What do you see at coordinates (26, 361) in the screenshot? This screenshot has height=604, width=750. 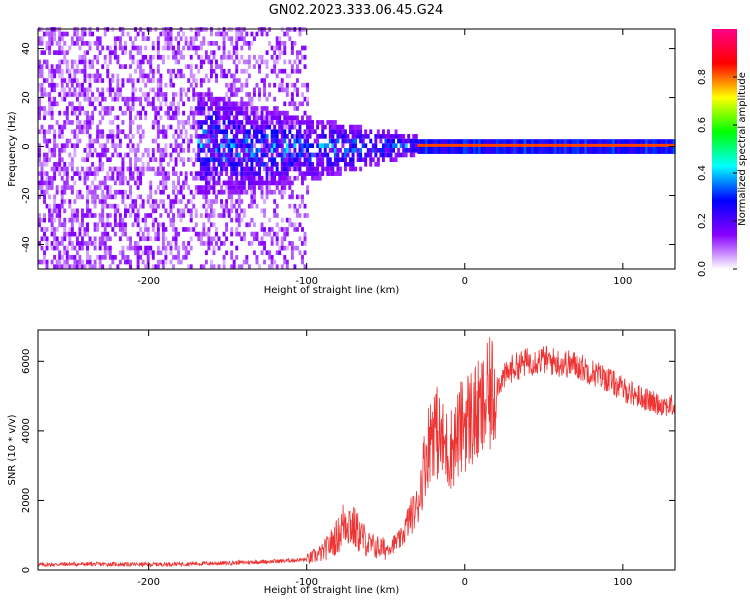 I see `y-tick-label: 6000` at bounding box center [26, 361].